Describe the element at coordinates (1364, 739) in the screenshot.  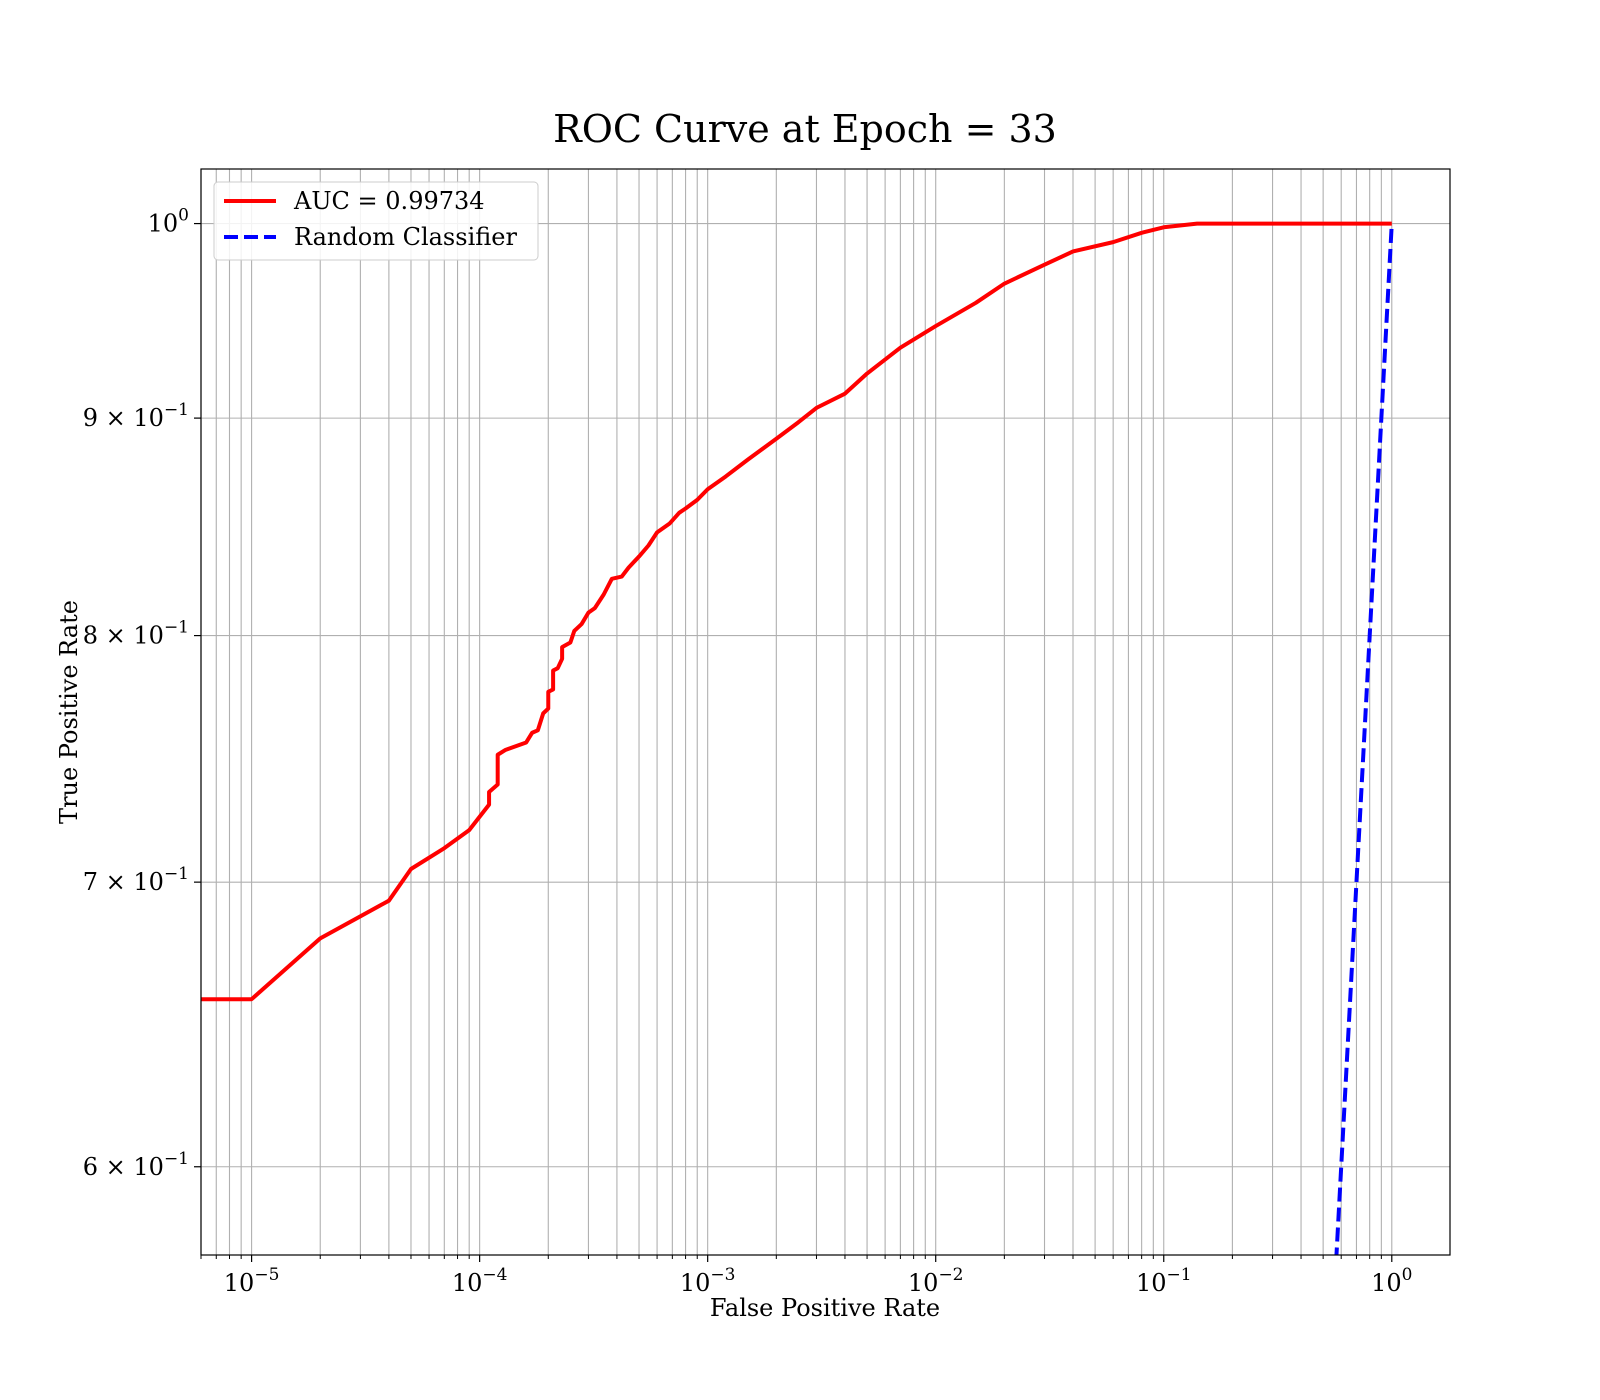
I see `random-classifier-line` at that location.